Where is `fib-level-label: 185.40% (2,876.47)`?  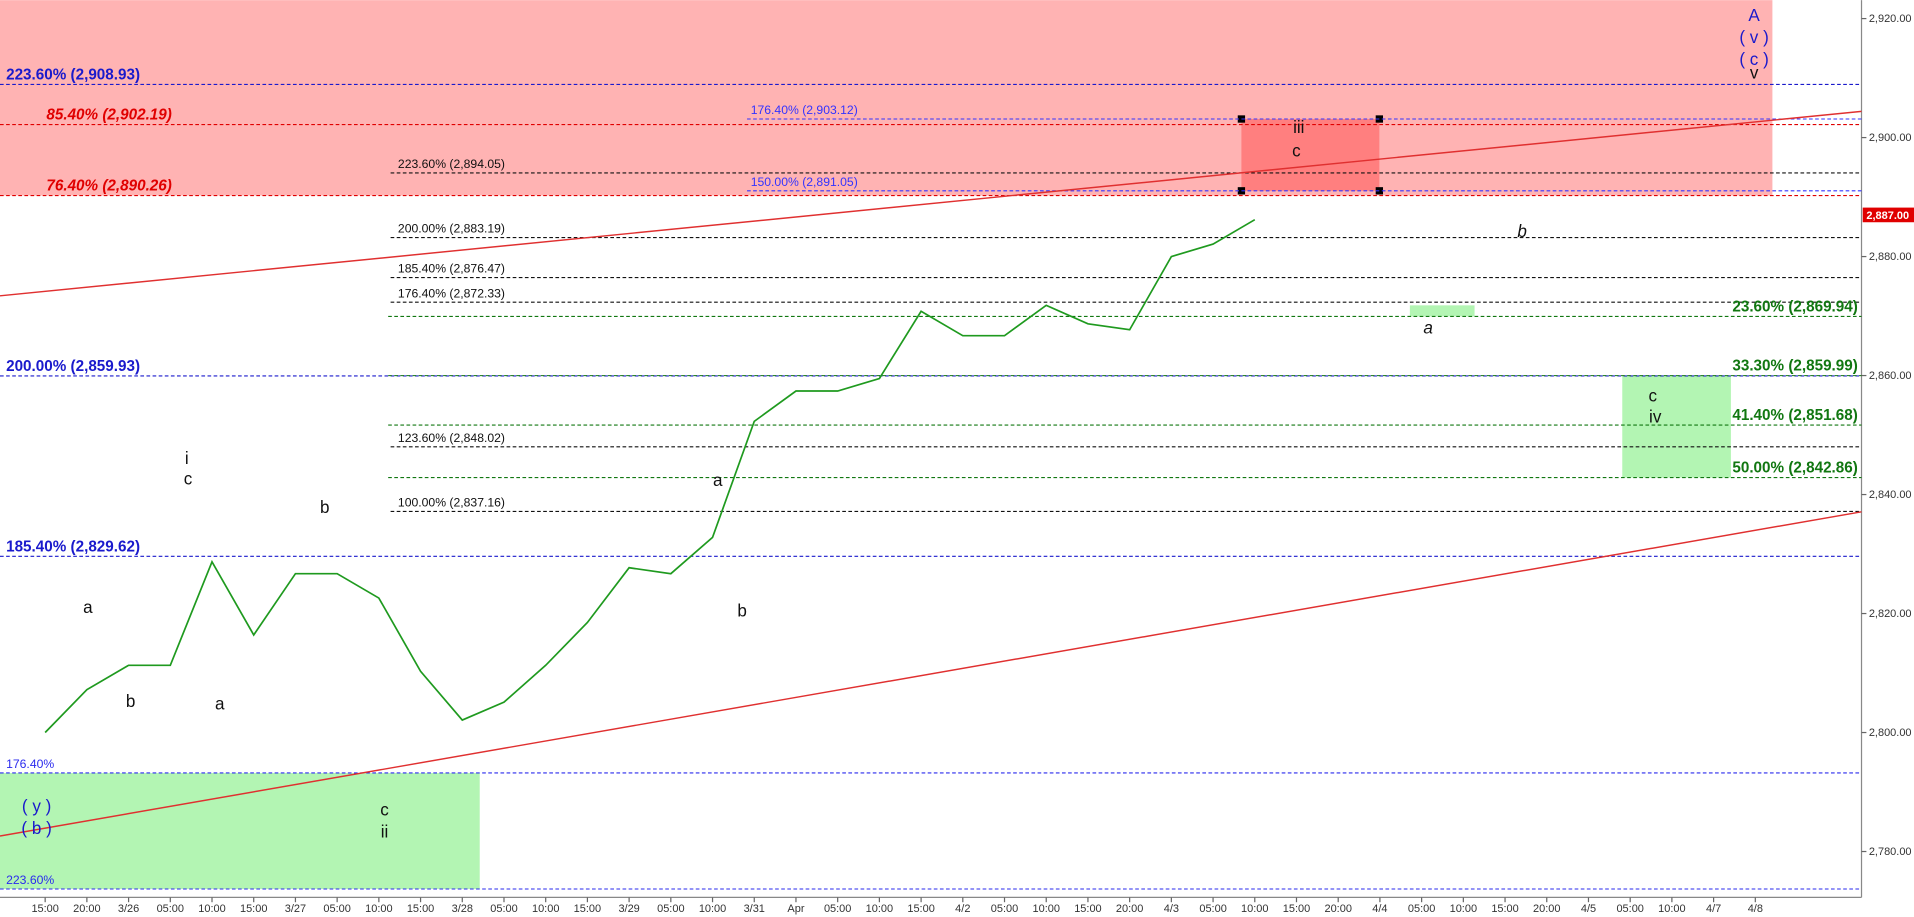 fib-level-label: 185.40% (2,876.47) is located at coordinates (451, 269).